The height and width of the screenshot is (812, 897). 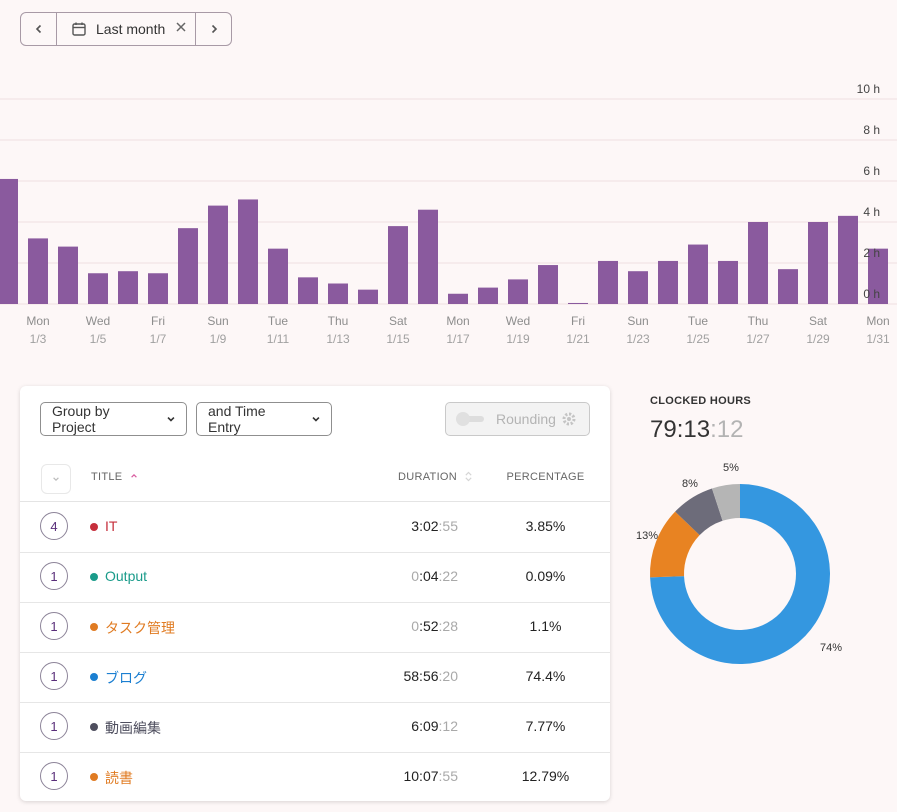 What do you see at coordinates (680, 429) in the screenshot?
I see `total-main: 79:13` at bounding box center [680, 429].